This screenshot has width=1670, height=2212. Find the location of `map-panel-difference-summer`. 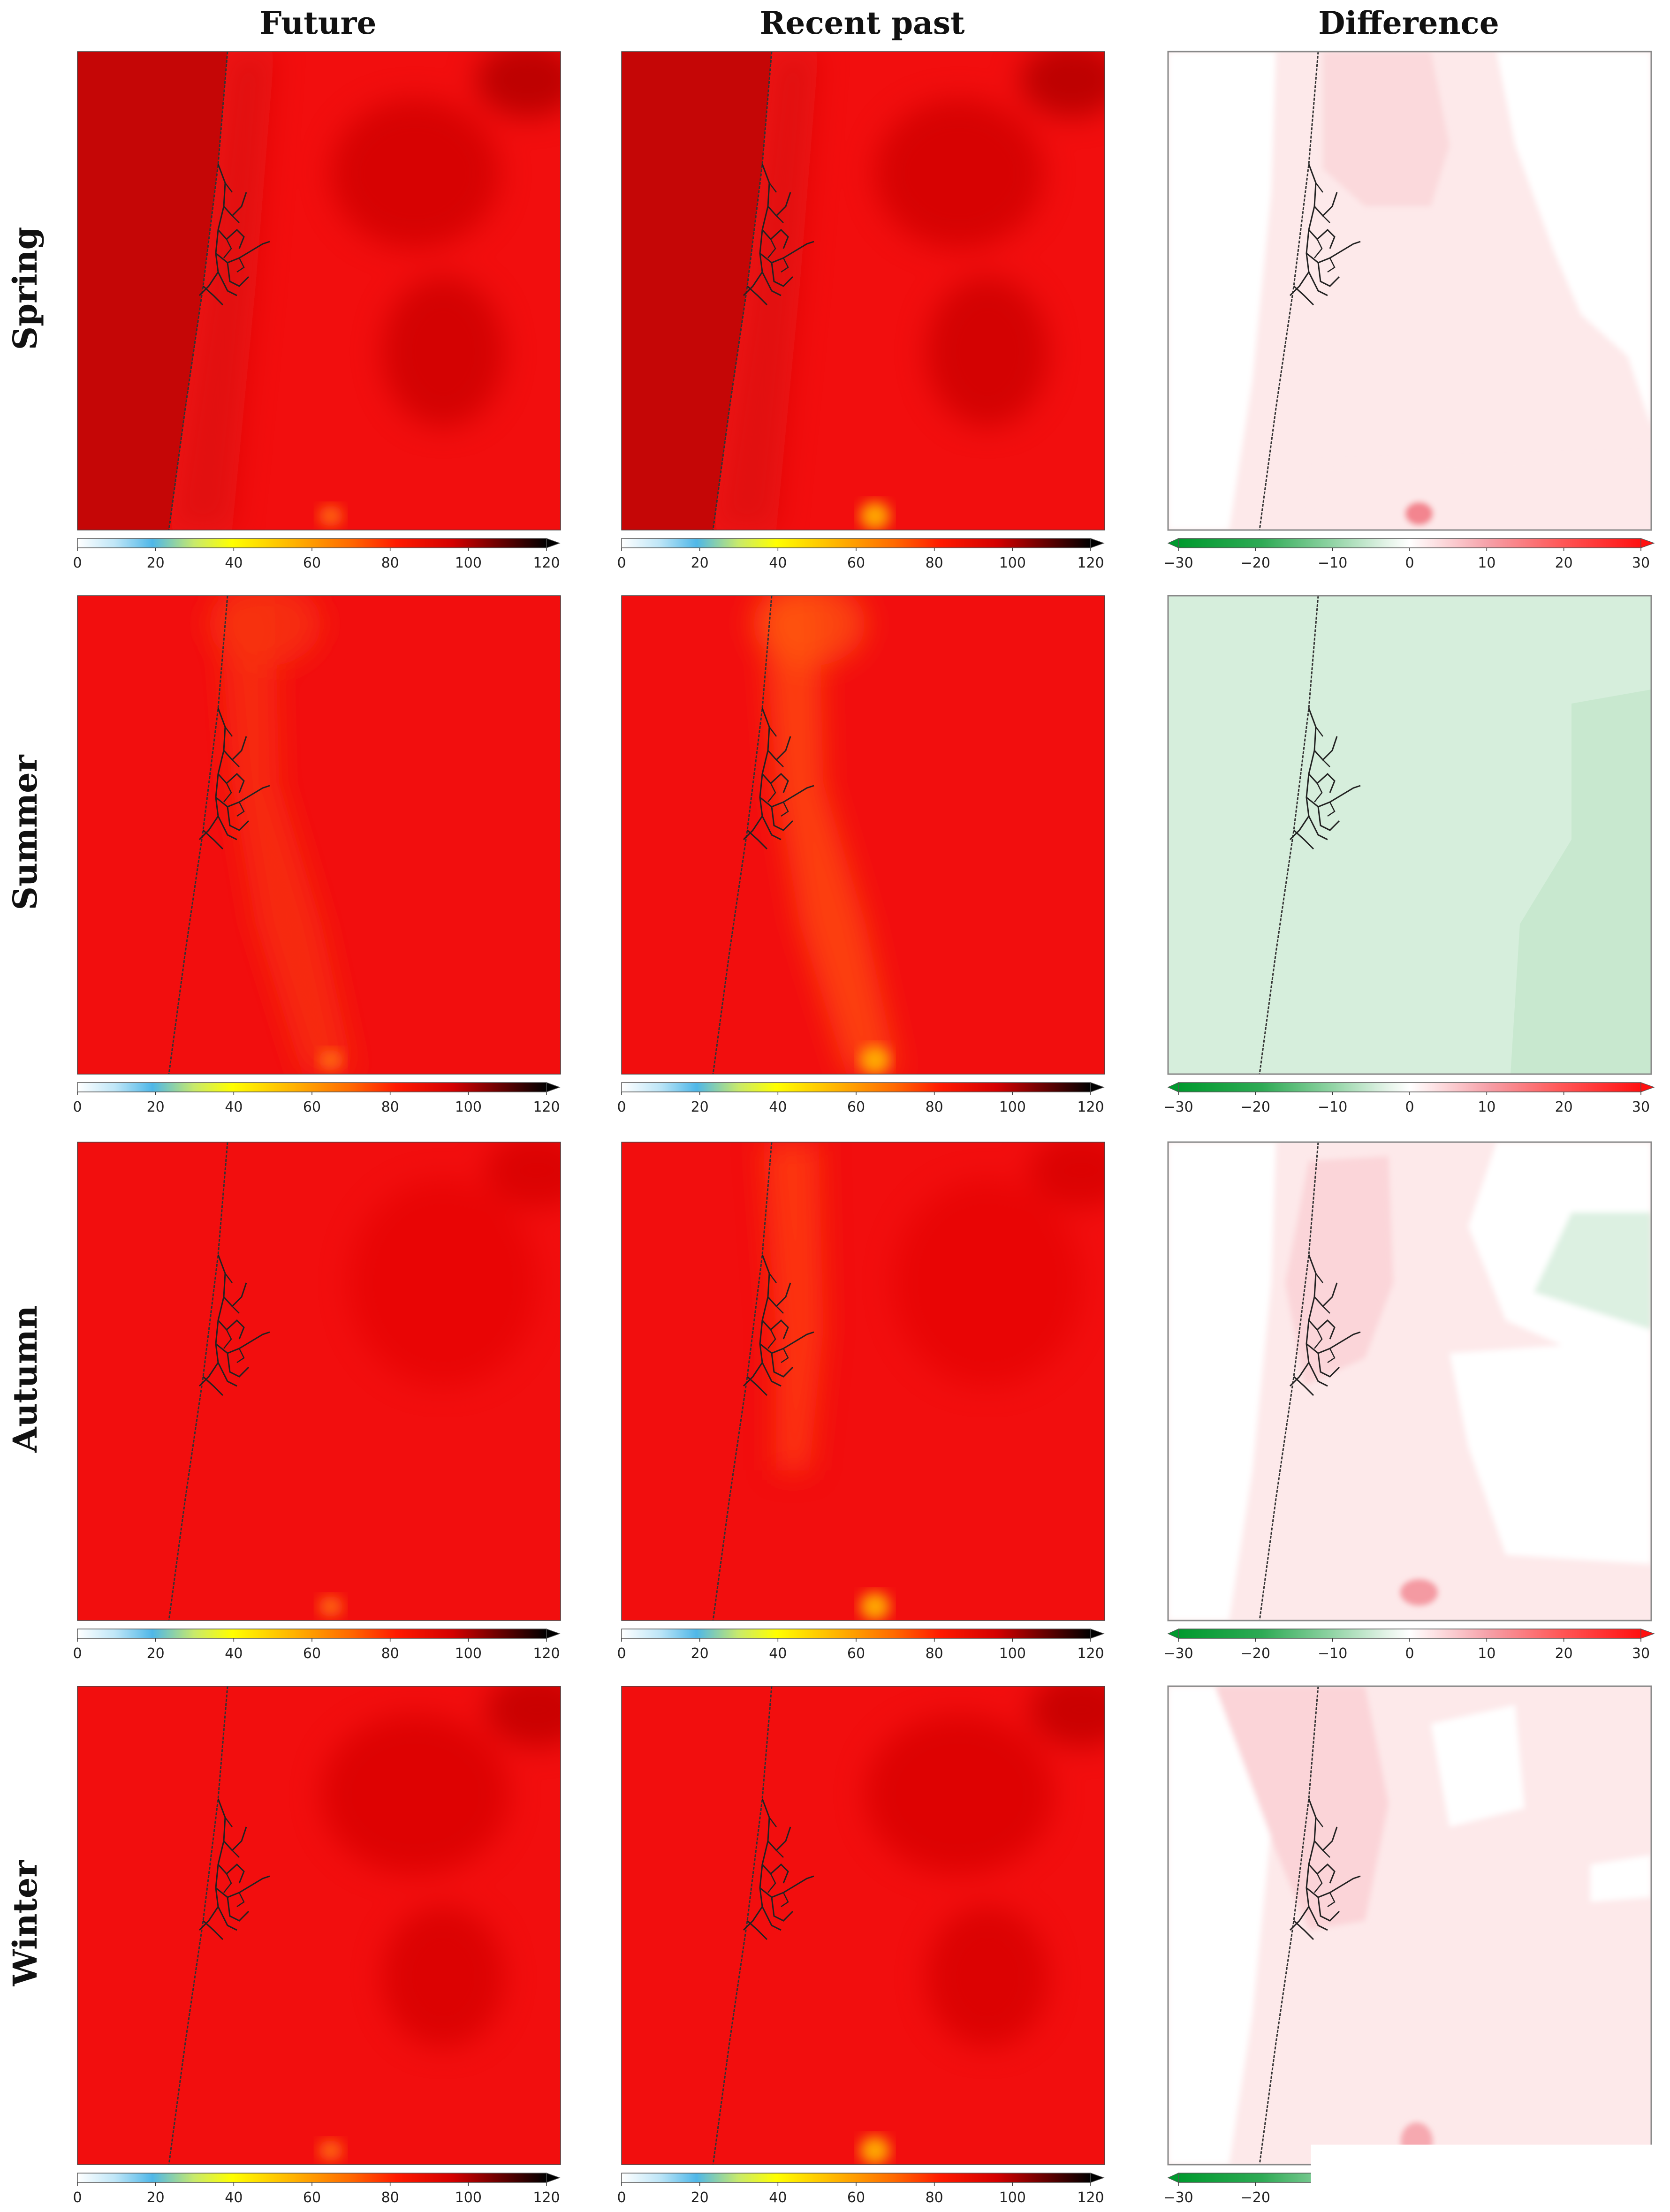

map-panel-difference-summer is located at coordinates (1409, 835).